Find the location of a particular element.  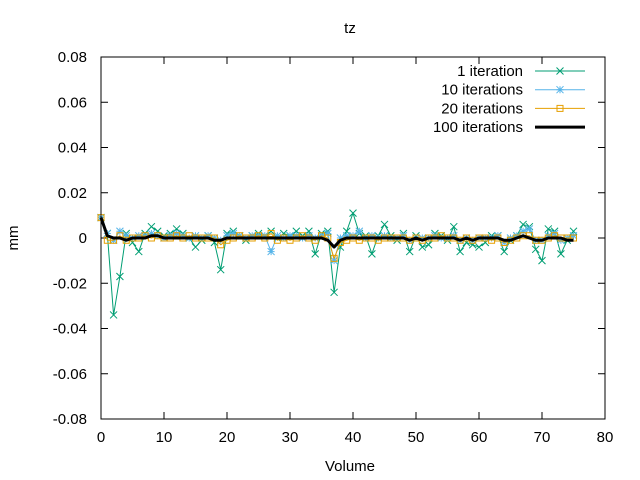

x-tick-label: 70 is located at coordinates (542, 437).